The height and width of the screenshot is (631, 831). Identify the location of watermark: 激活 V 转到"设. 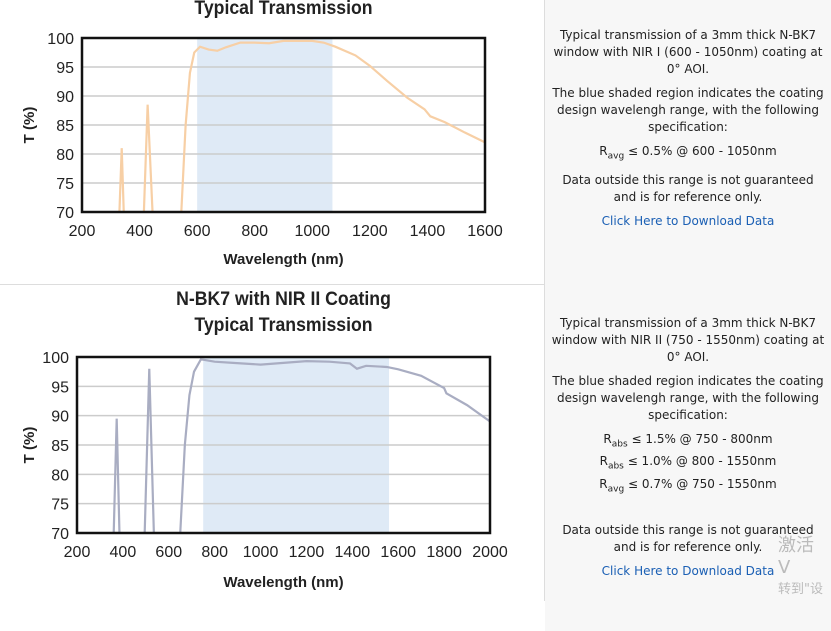
(800, 566).